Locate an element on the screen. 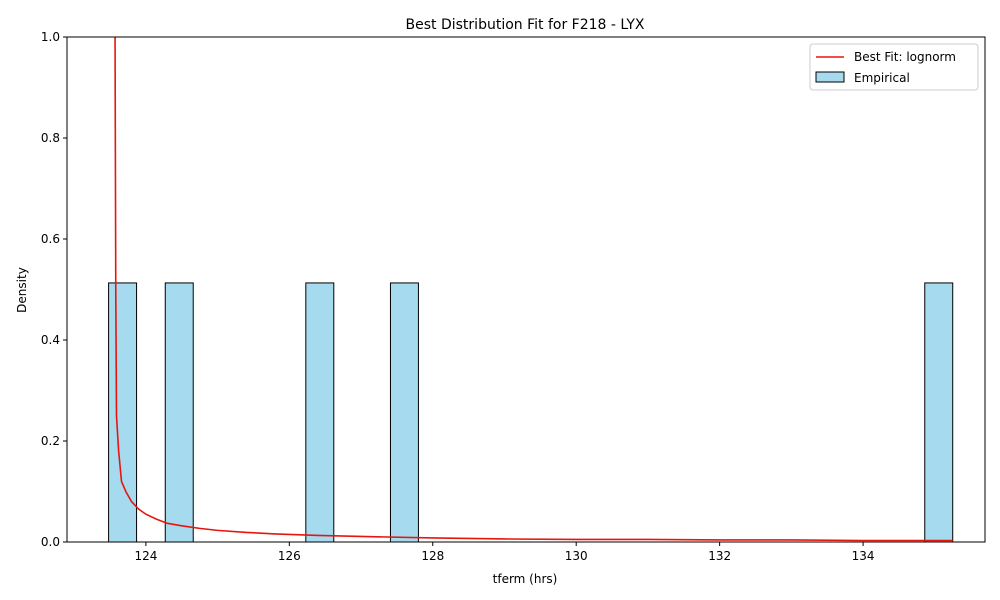  legend-empirical-label: Empirical is located at coordinates (882, 78).